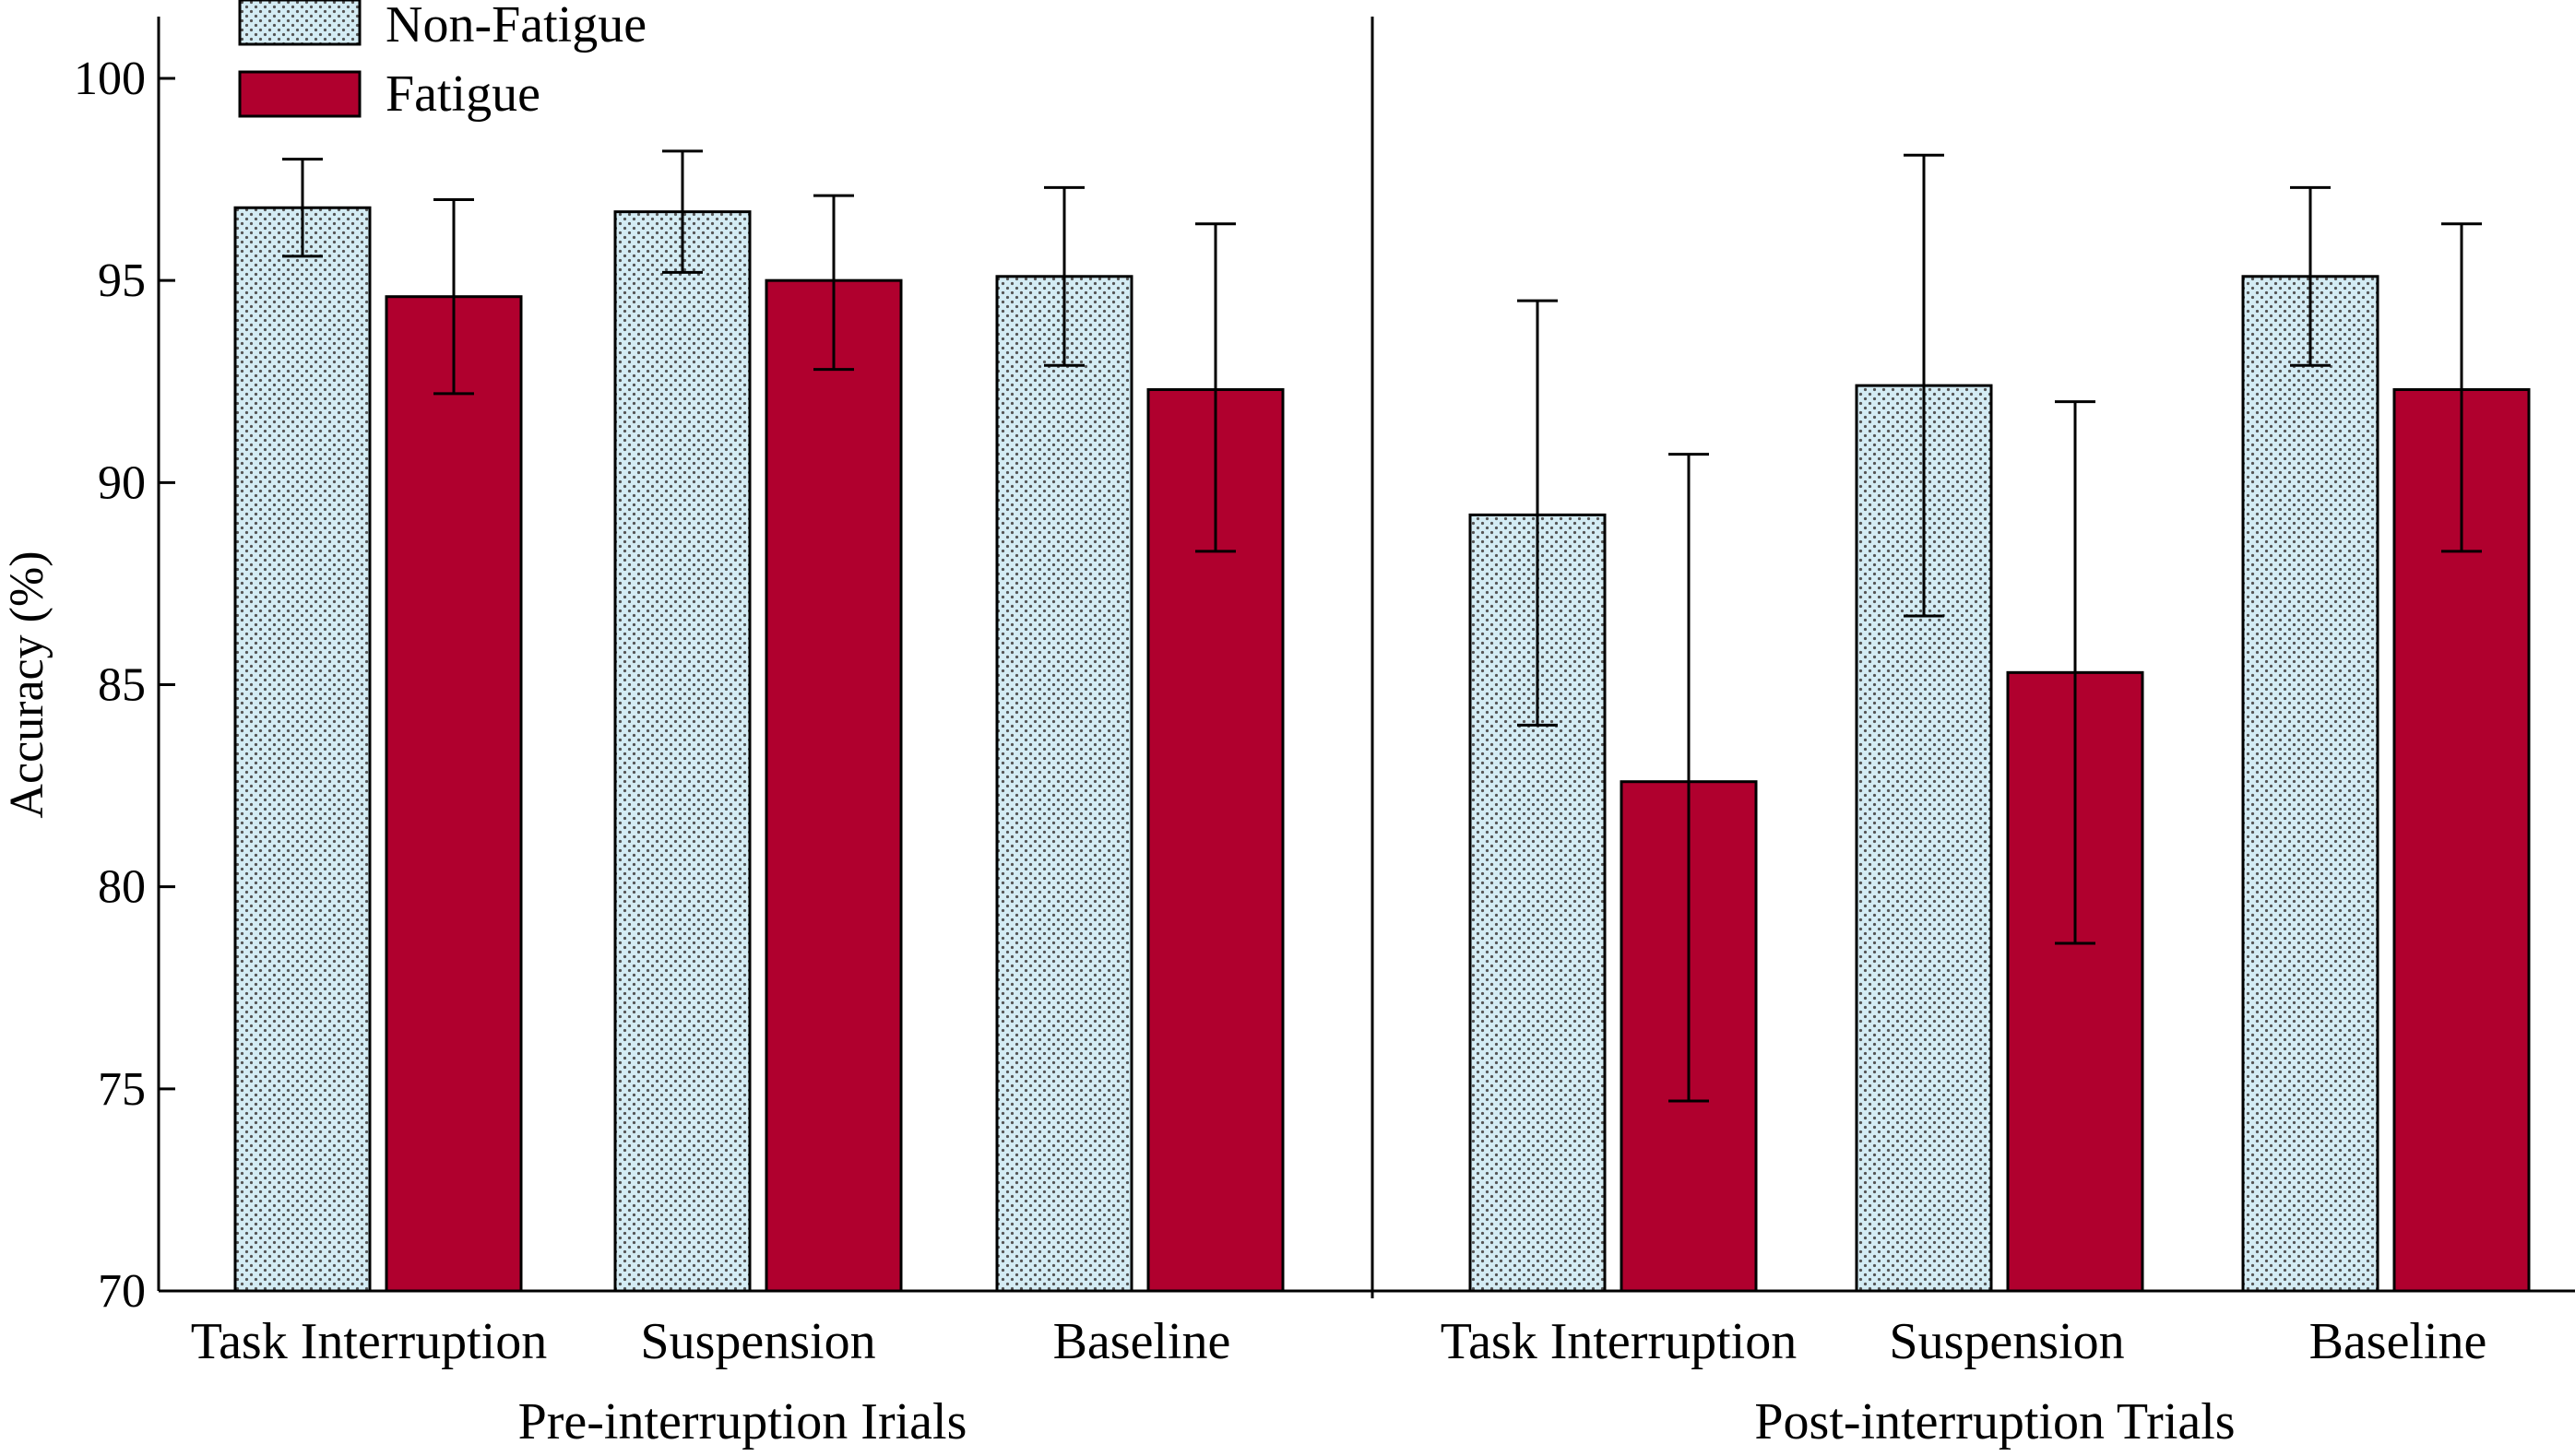 The height and width of the screenshot is (1456, 2575). I want to click on legend-swatch-fatigue, so click(300, 94).